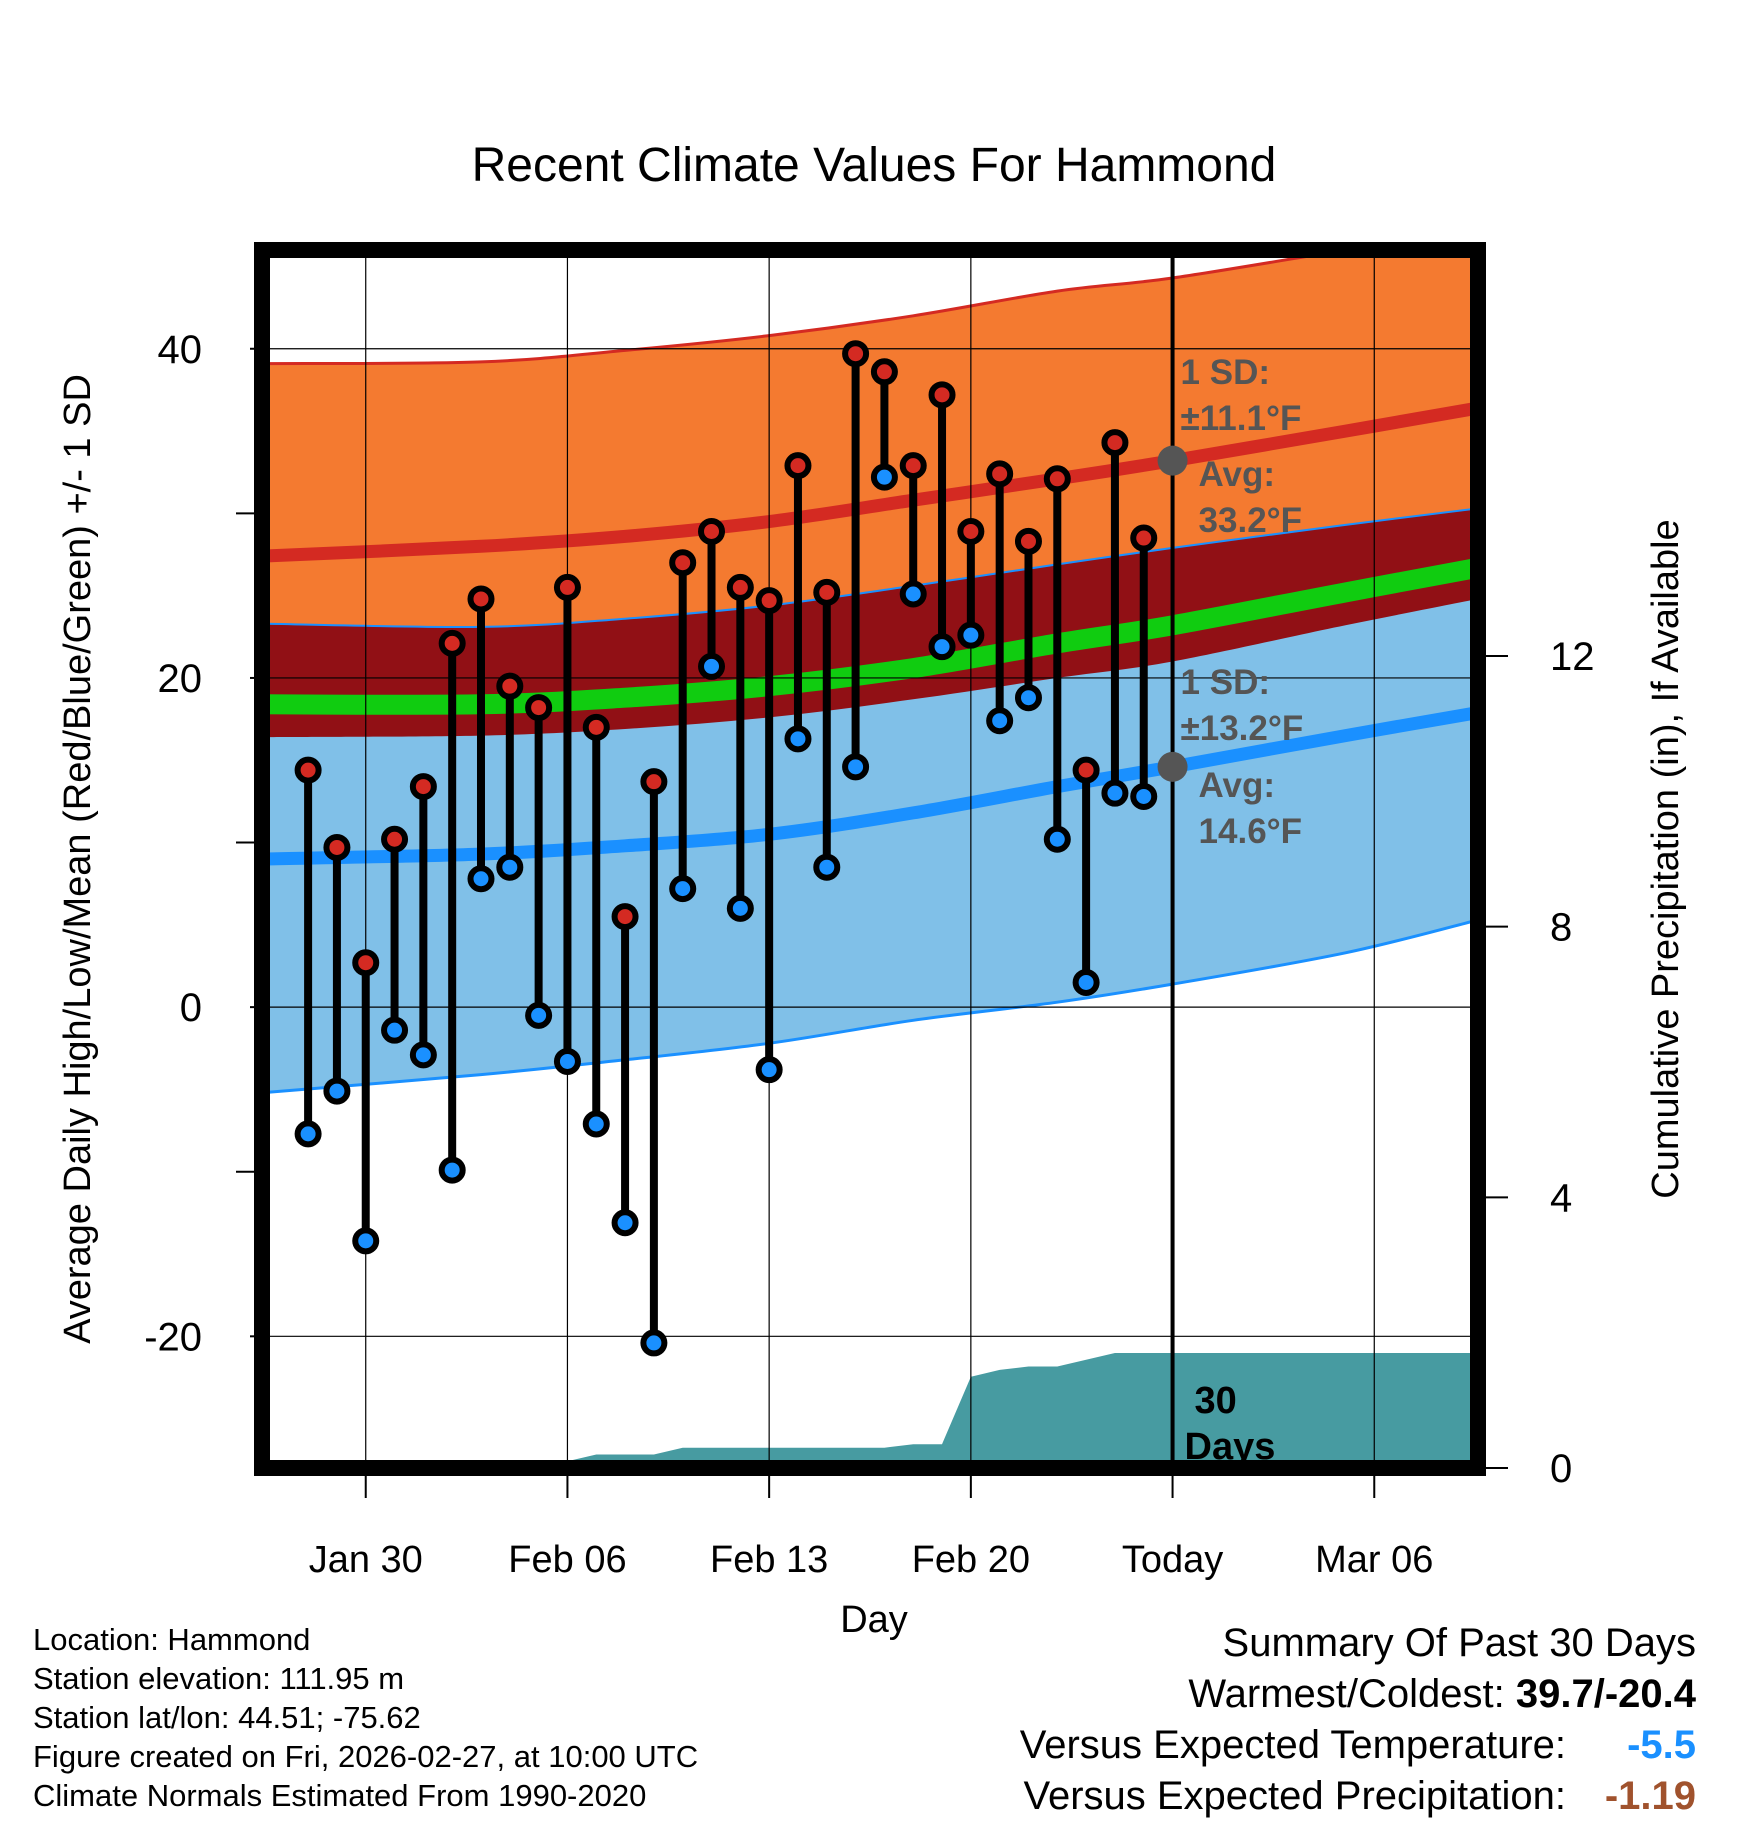  Describe the element at coordinates (1172, 766) in the screenshot. I see `today-low-avg-marker` at that location.